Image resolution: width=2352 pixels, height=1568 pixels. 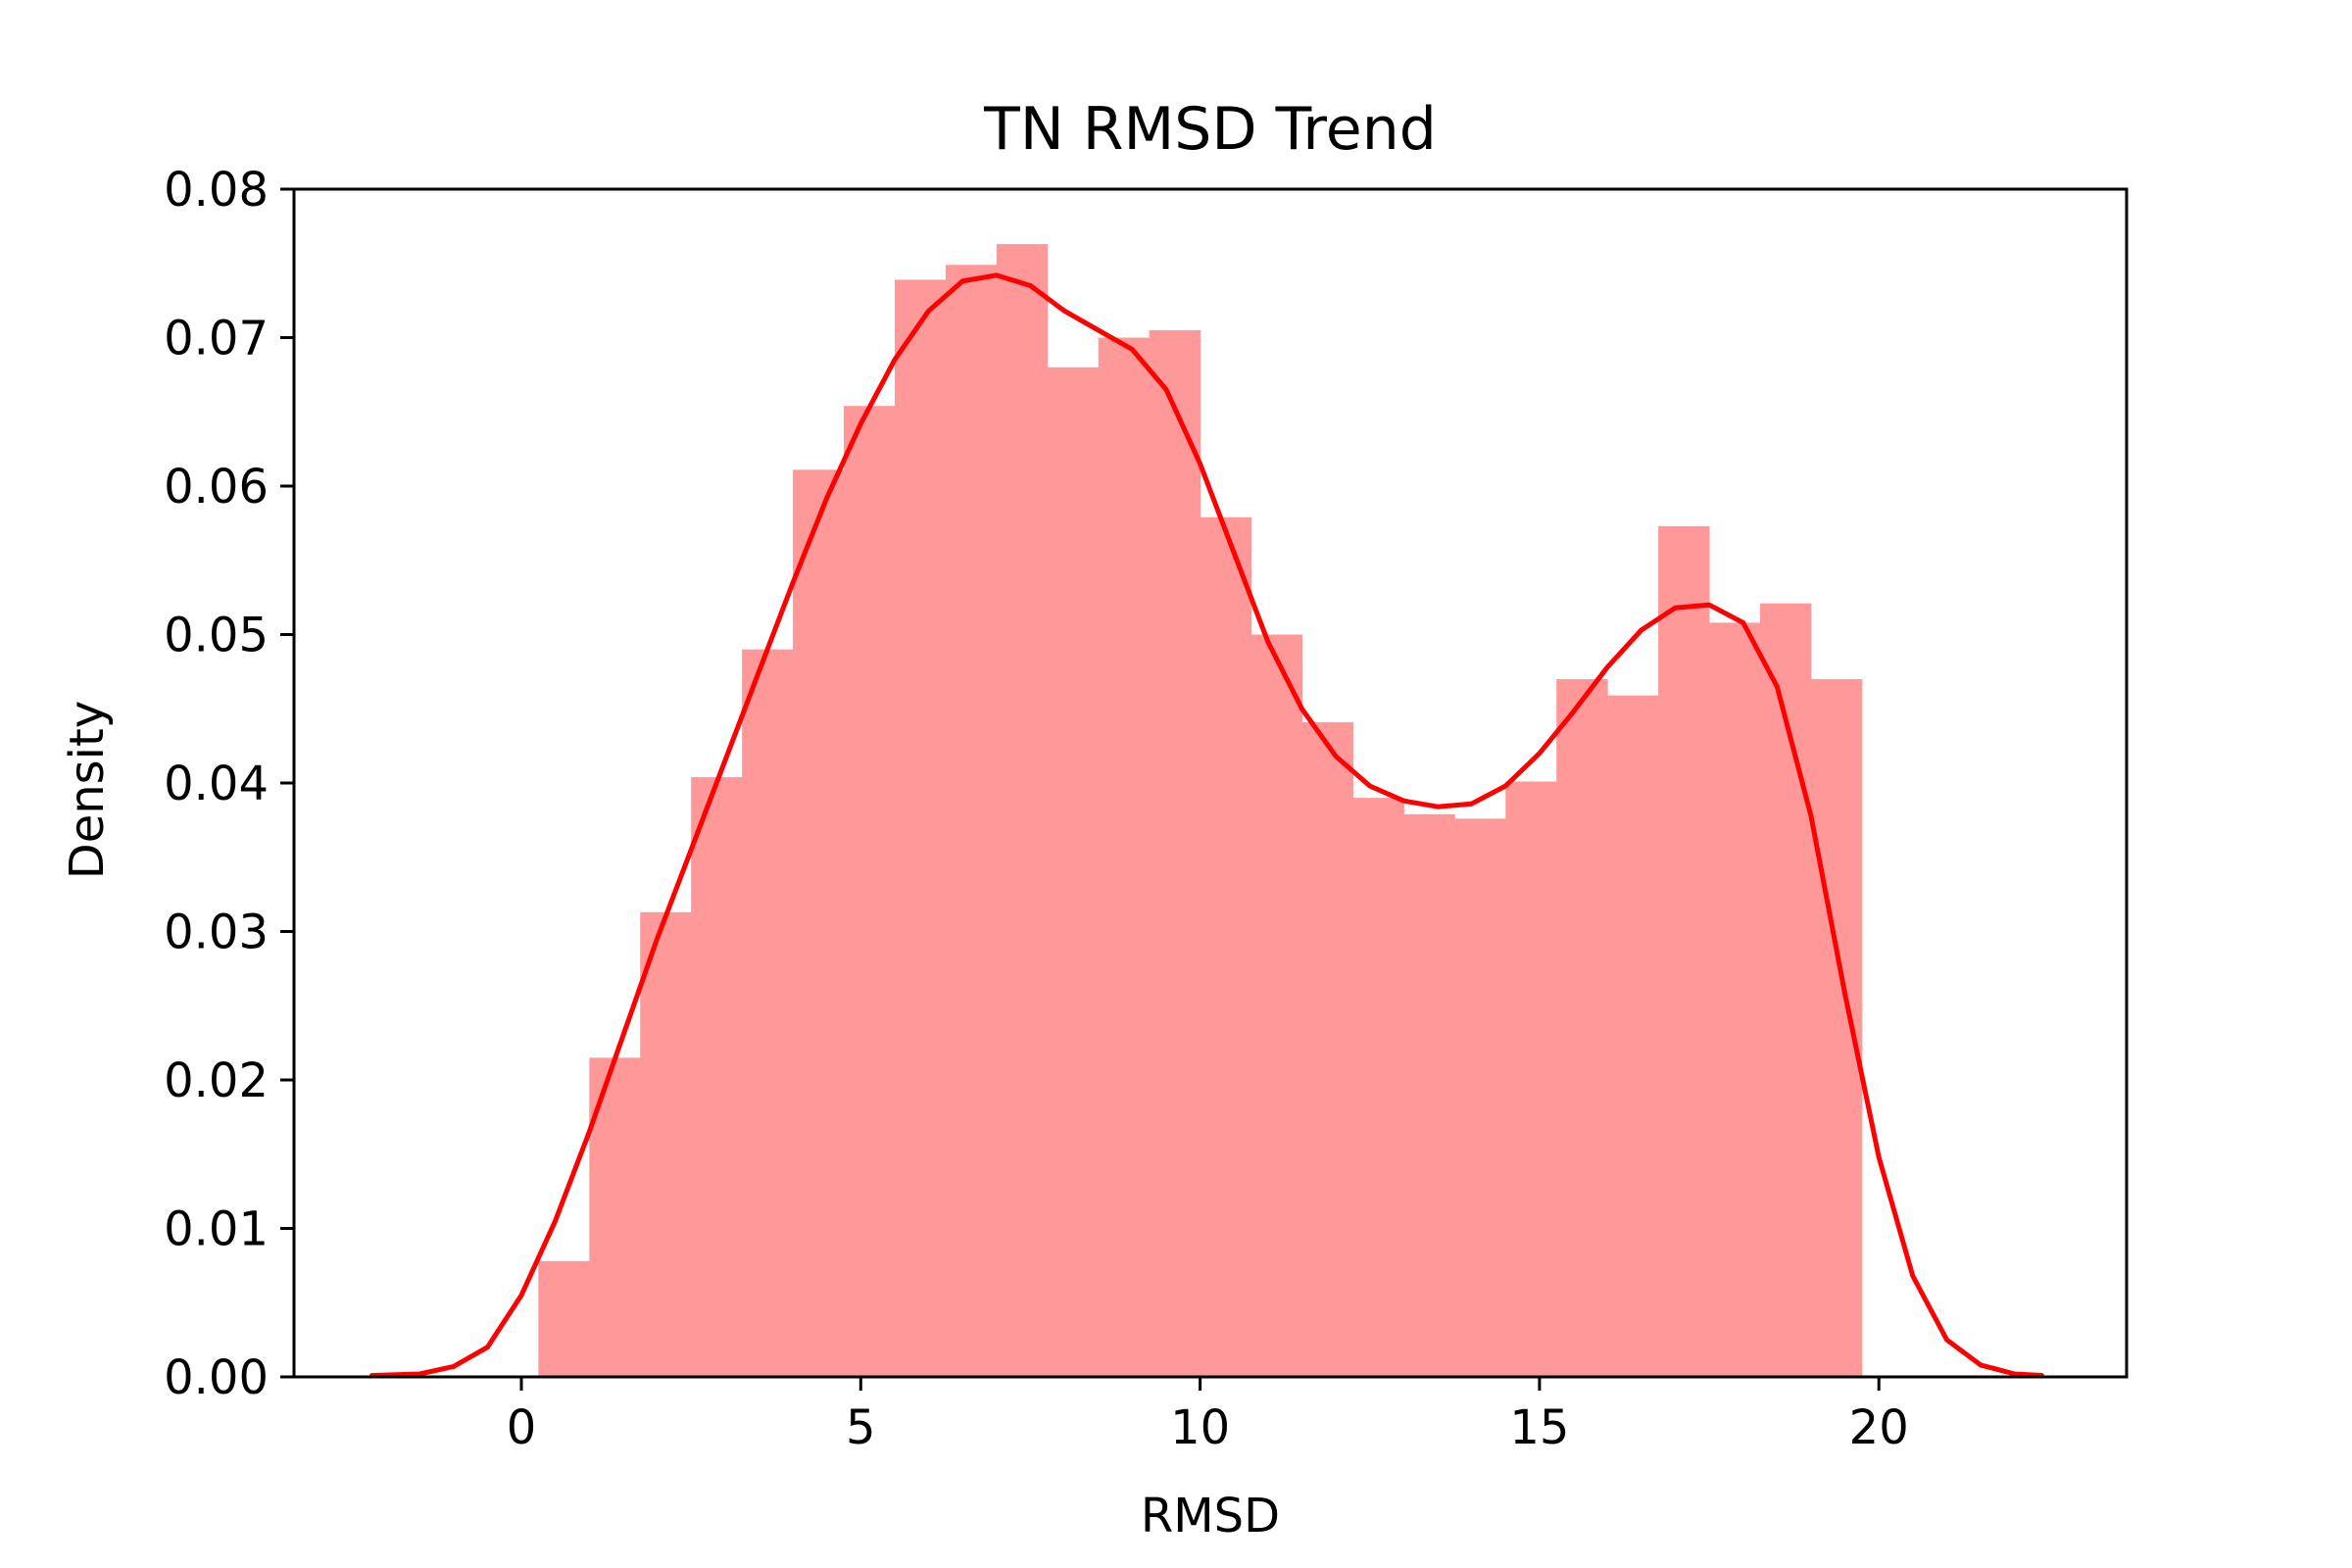 What do you see at coordinates (1210, 129) in the screenshot?
I see `chart-title: TN RMSD Trend` at bounding box center [1210, 129].